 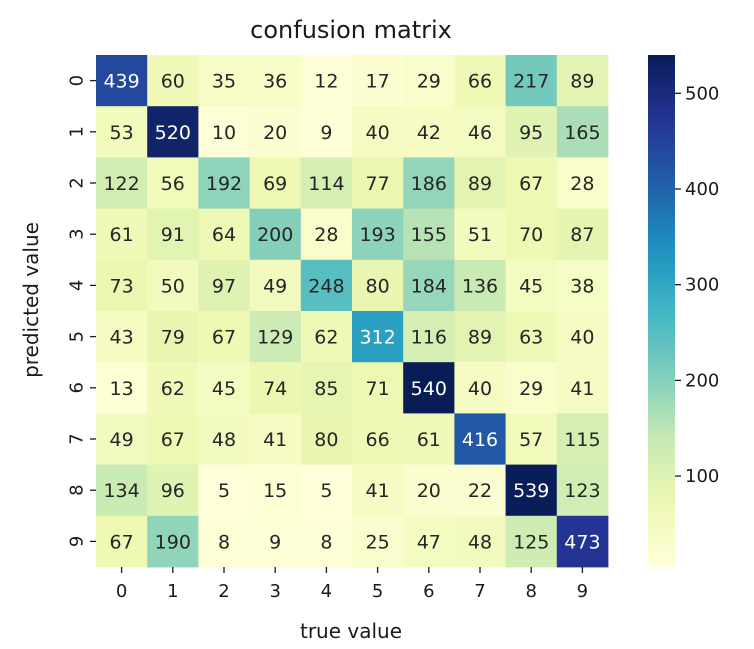 I want to click on cell-value-label: 248, so click(x=326, y=286).